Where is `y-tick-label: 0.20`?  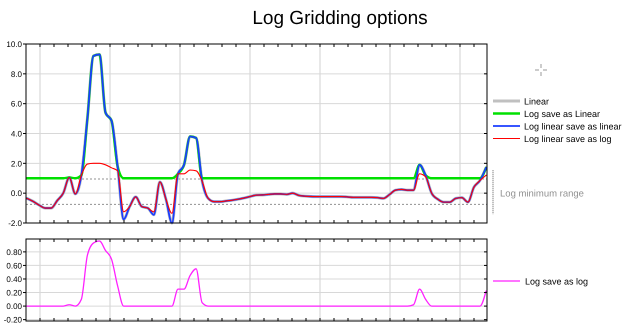
y-tick-label: 0.20 is located at coordinates (14, 293).